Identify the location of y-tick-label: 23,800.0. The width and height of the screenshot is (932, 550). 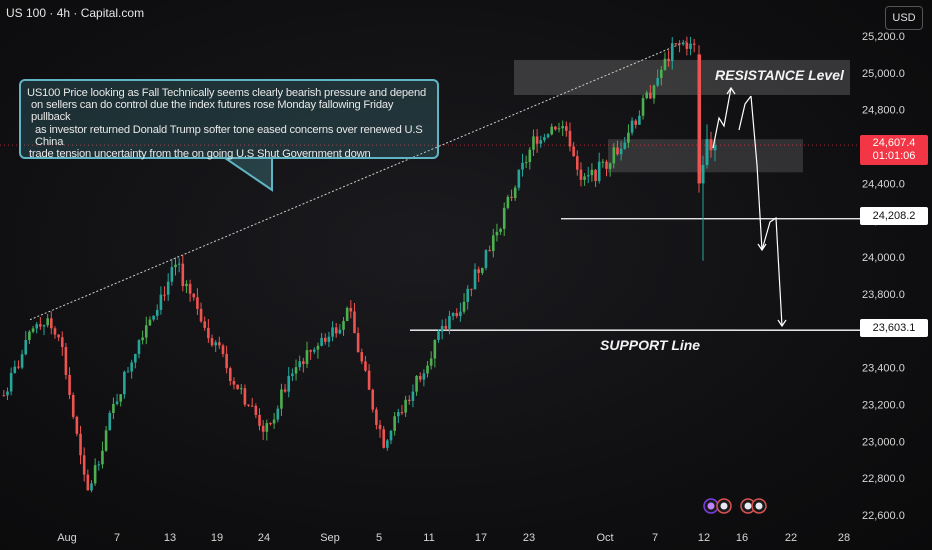
(883, 295).